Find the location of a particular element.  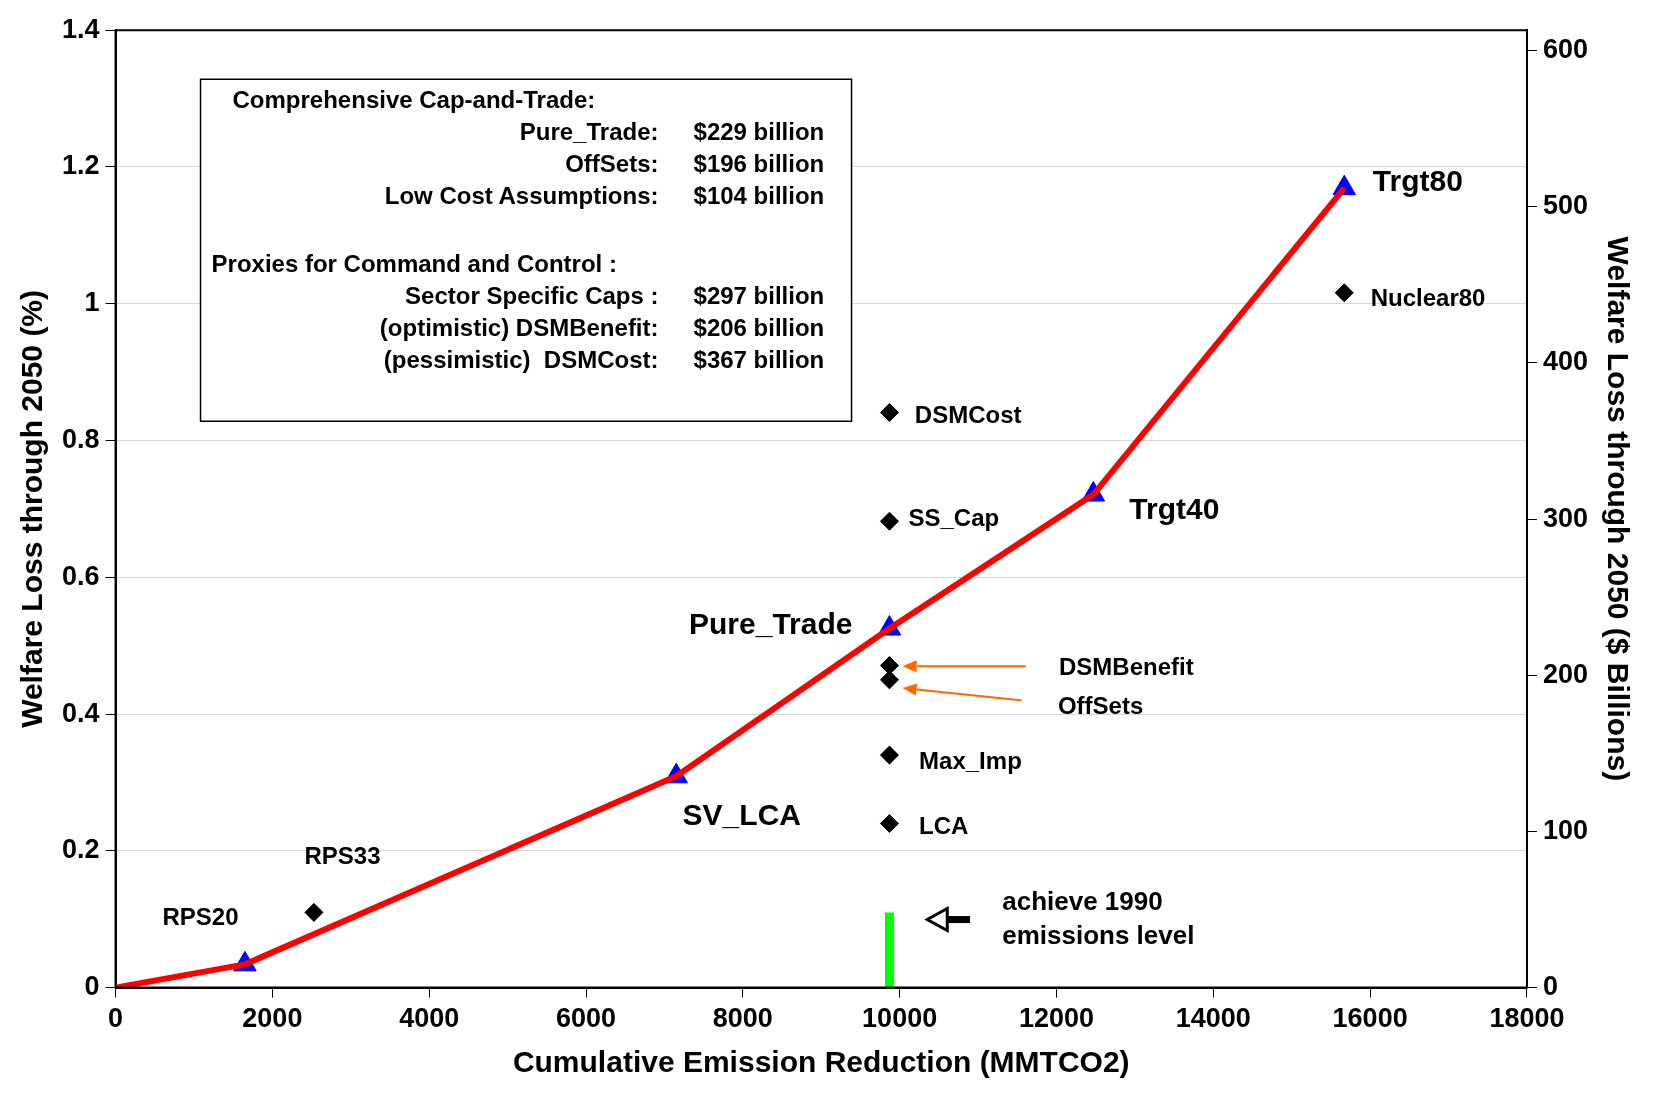

y-tick-label: 0.6 is located at coordinates (80, 575).